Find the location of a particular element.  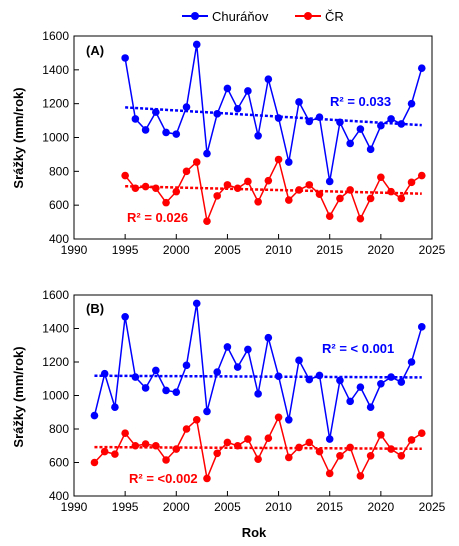

panel-a-x-tick-label: 2015 is located at coordinates (329, 250).